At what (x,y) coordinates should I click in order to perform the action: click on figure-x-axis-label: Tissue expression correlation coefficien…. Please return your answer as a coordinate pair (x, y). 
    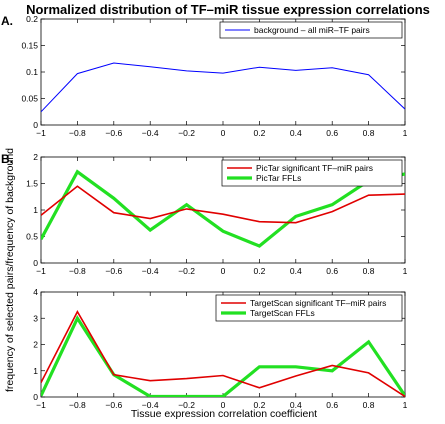
    Looking at the image, I should click on (224, 414).